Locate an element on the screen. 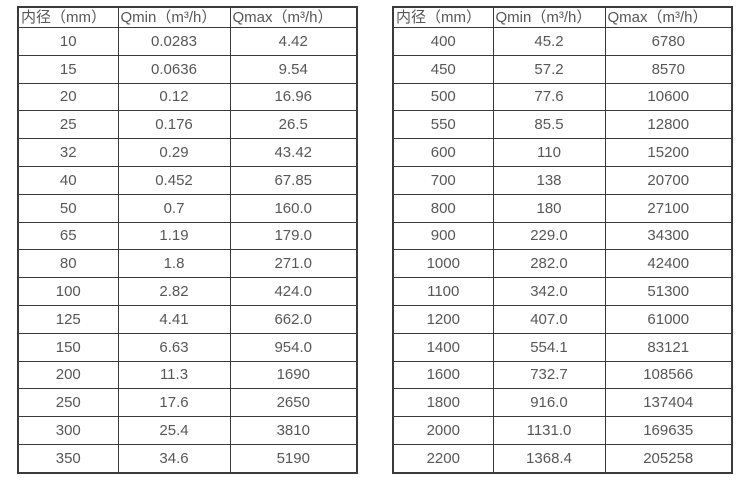 Image resolution: width=750 pixels, height=483 pixels. table-cell: 10600 is located at coordinates (668, 97).